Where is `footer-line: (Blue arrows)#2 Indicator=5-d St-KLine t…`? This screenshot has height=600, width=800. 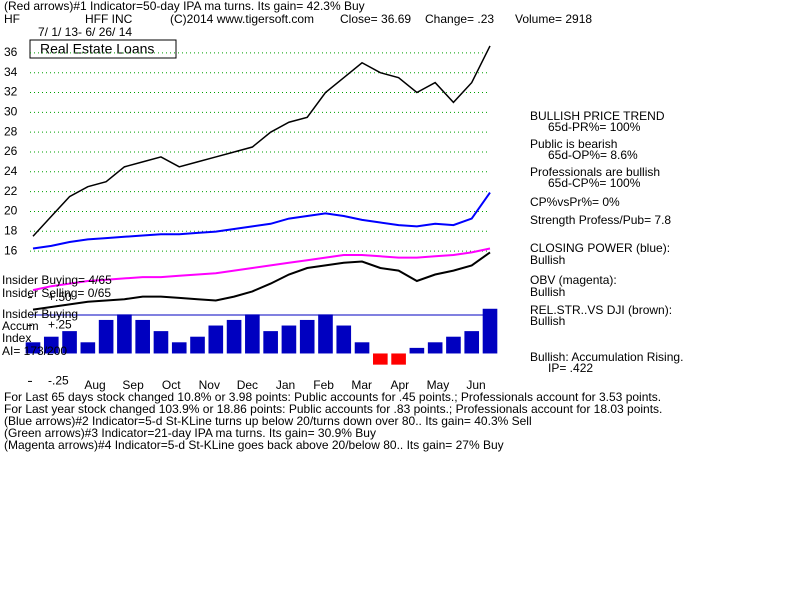
footer-line: (Blue arrows)#2 Indicator=5-d St-KLine t… is located at coordinates (268, 421).